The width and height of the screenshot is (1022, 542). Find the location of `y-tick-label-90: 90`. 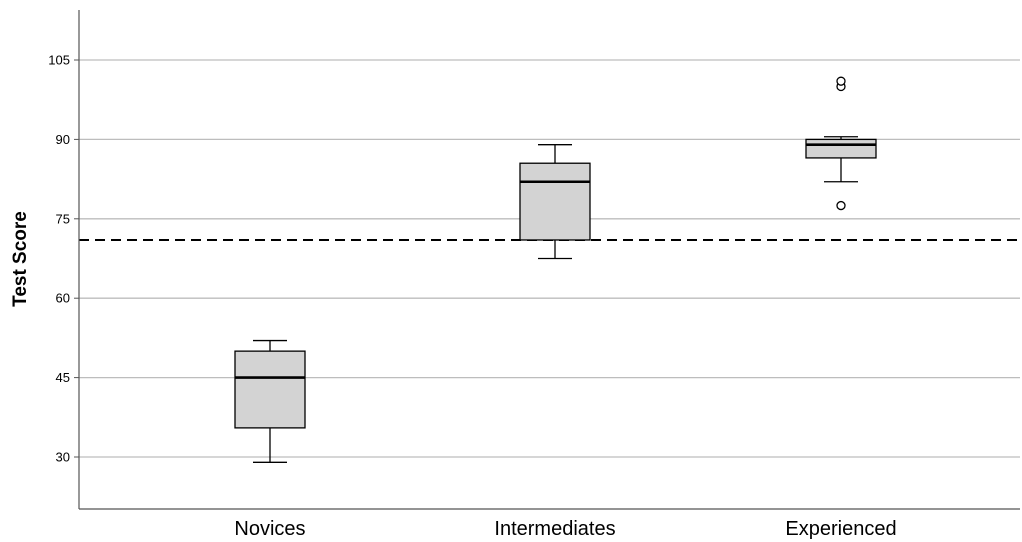

y-tick-label-90: 90 is located at coordinates (63, 139).